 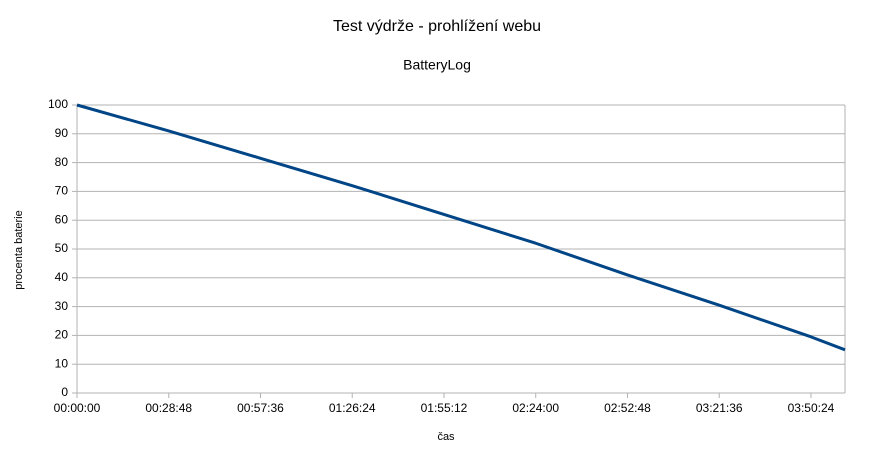 What do you see at coordinates (64, 392) in the screenshot?
I see `y-tick-label: 0` at bounding box center [64, 392].